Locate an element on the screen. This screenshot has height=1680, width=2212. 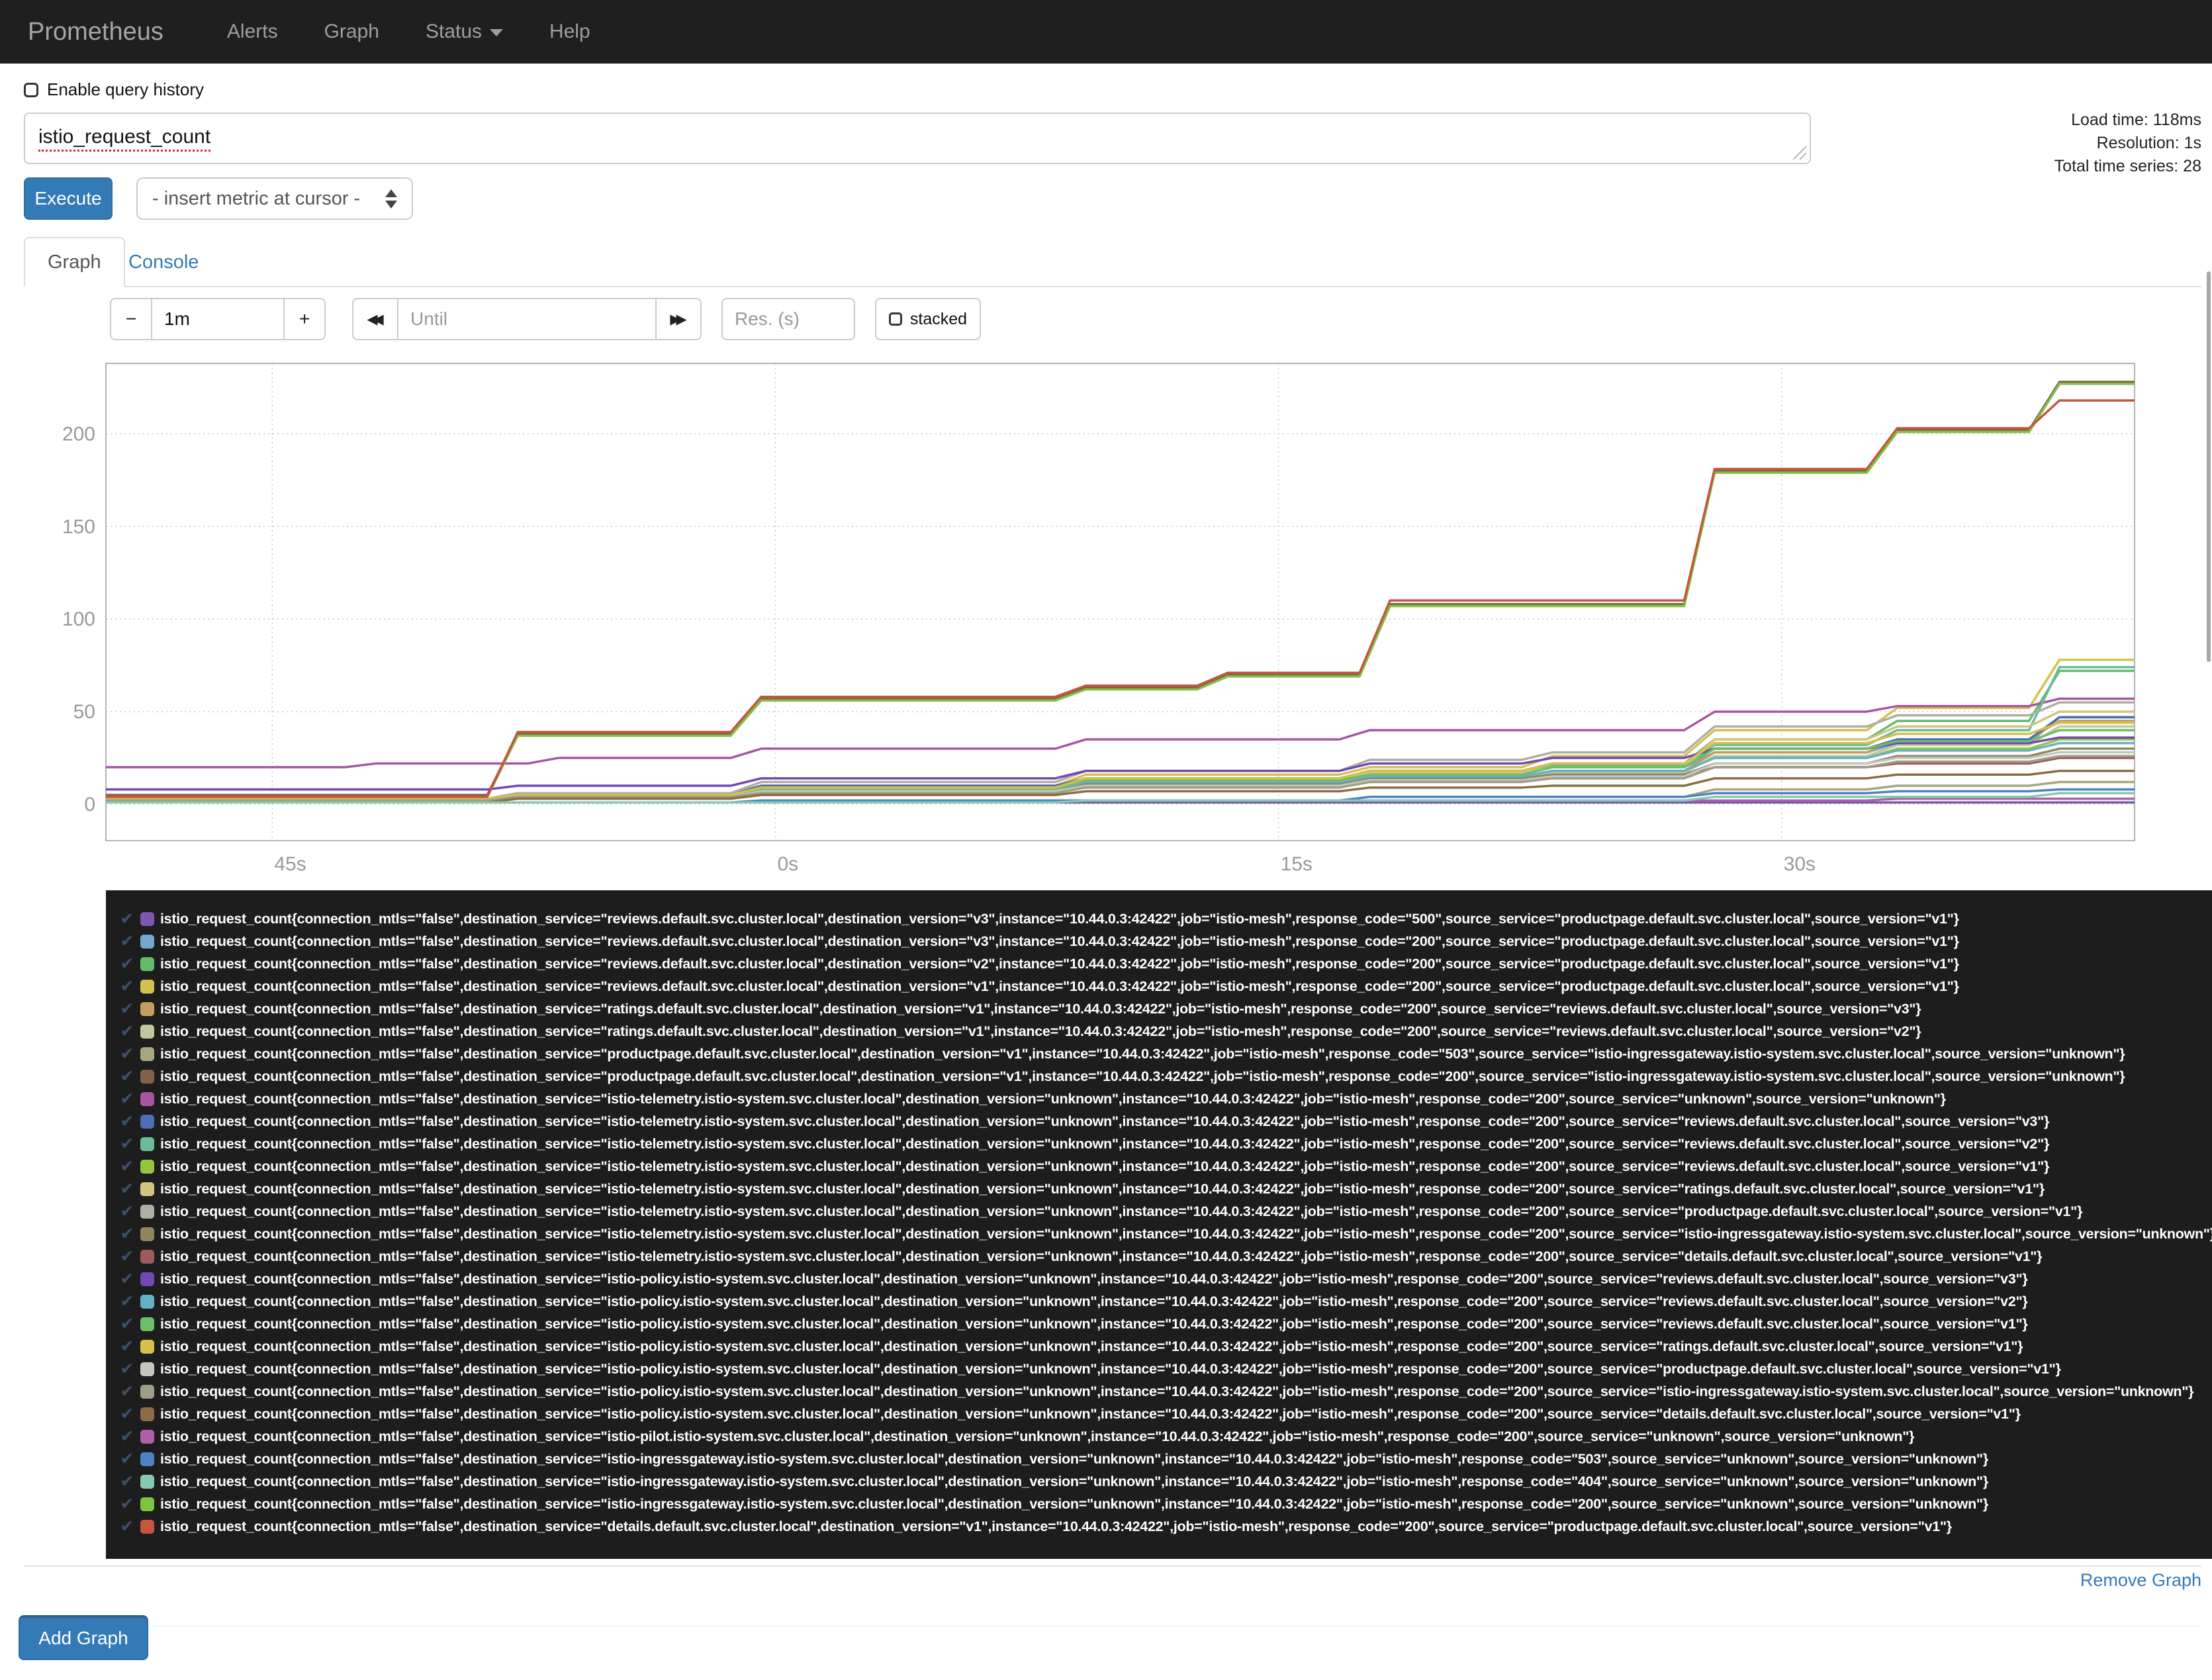
forward-button: ▶▶ is located at coordinates (678, 319).